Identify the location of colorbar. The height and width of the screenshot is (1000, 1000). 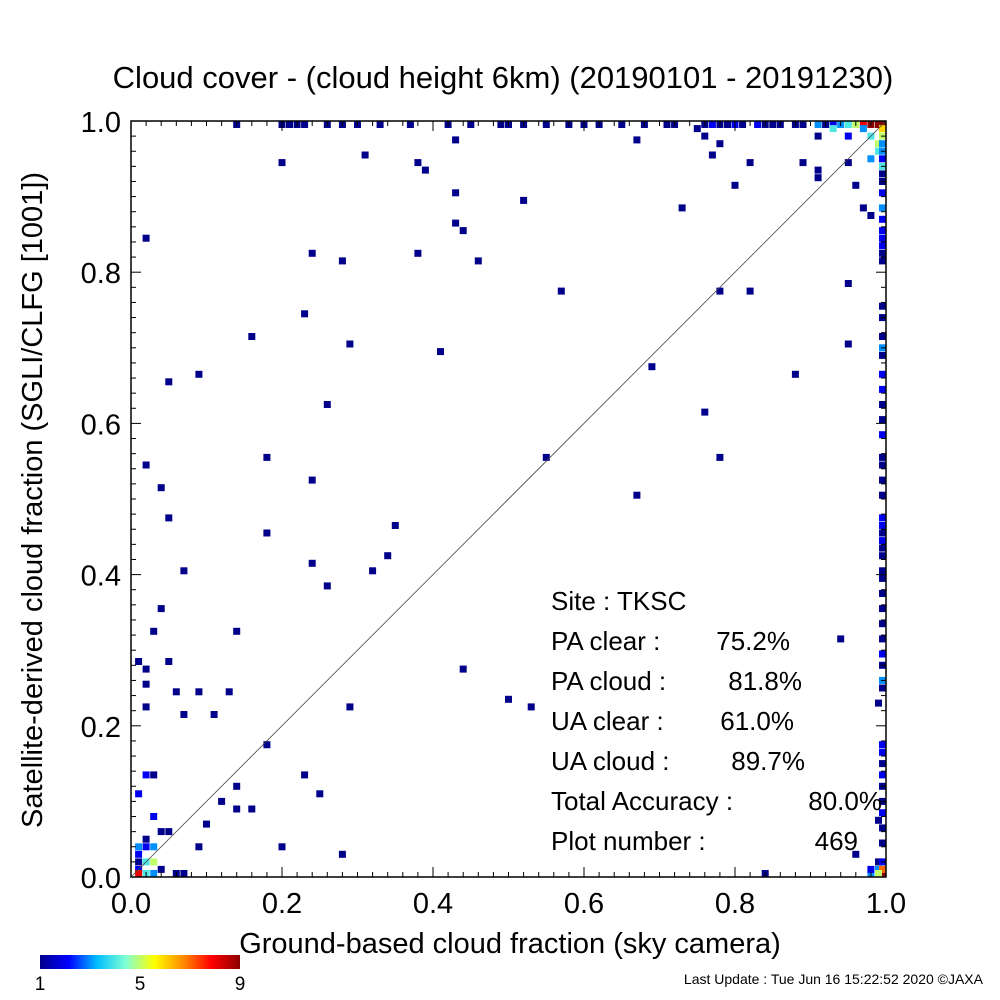
(140, 962).